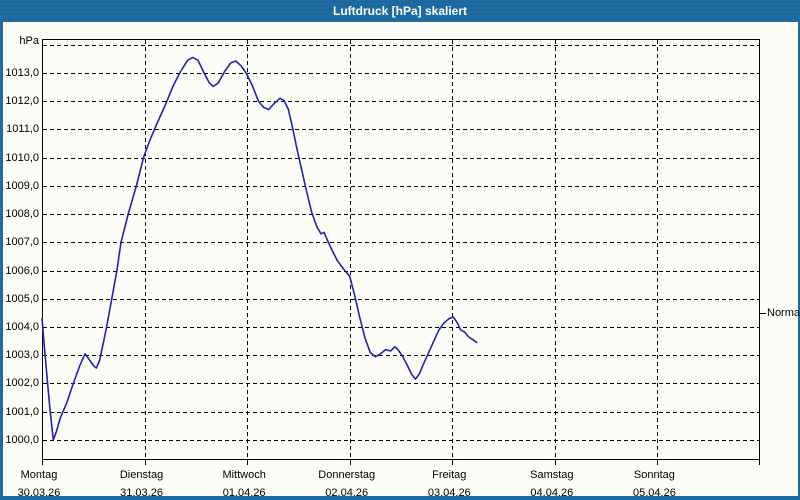 This screenshot has height=500, width=800. What do you see at coordinates (654, 475) in the screenshot?
I see `x-axis-day-label: Sonntag` at bounding box center [654, 475].